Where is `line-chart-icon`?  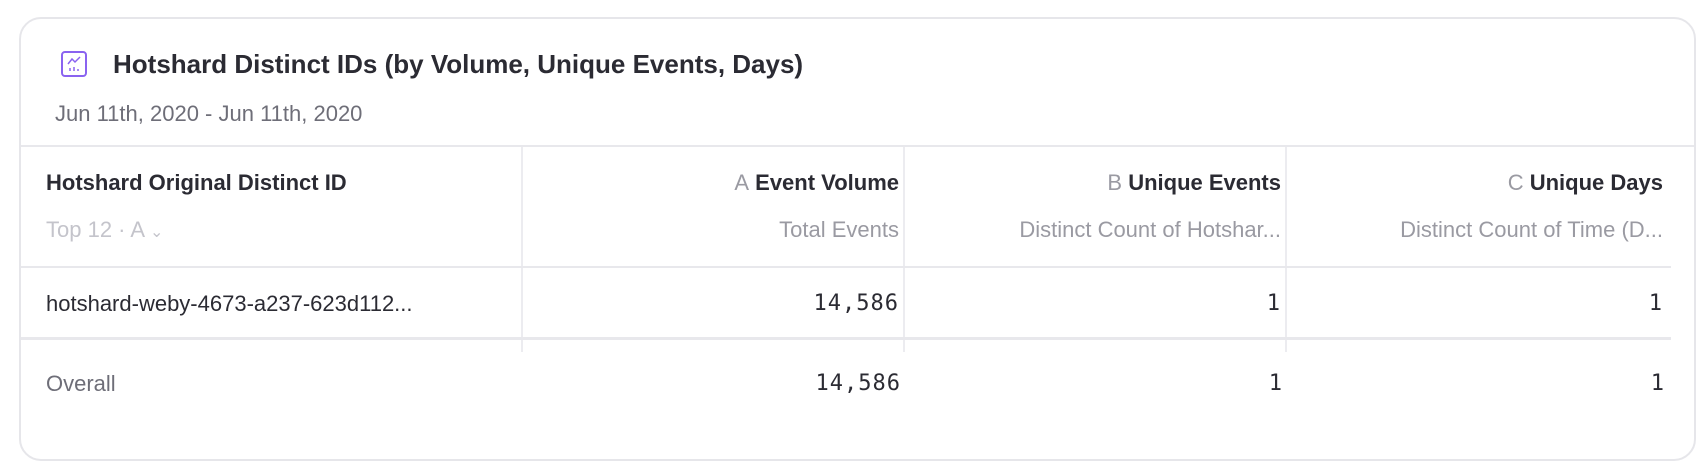 line-chart-icon is located at coordinates (74, 64).